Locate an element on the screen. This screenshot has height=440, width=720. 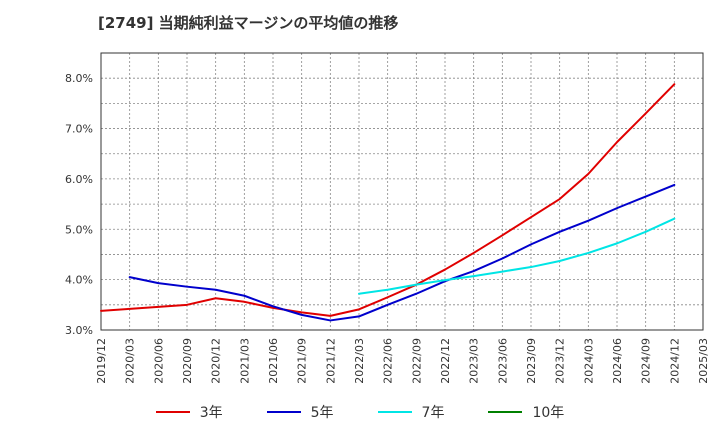
y-tick-label: 7.0% is located at coordinates (79, 129).